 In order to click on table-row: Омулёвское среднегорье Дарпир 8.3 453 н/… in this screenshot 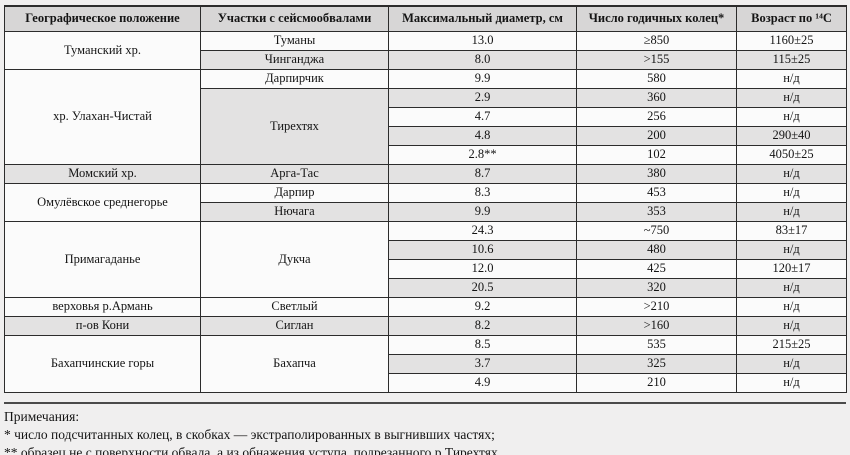, I will do `click(425, 202)`.